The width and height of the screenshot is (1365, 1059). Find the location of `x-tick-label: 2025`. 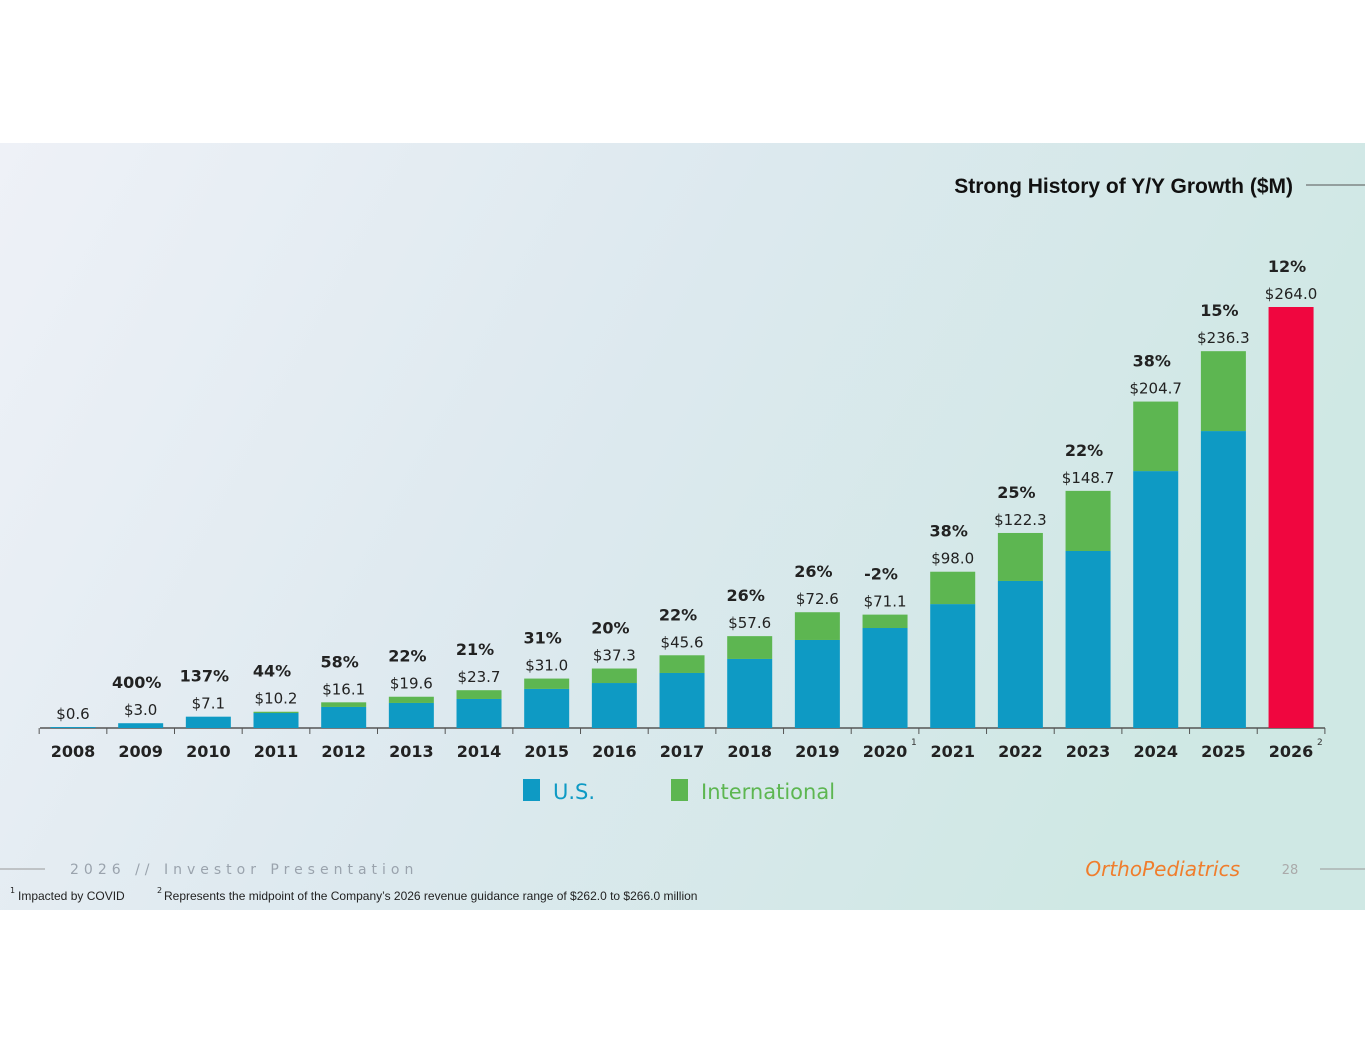

x-tick-label: 2025 is located at coordinates (1223, 751).